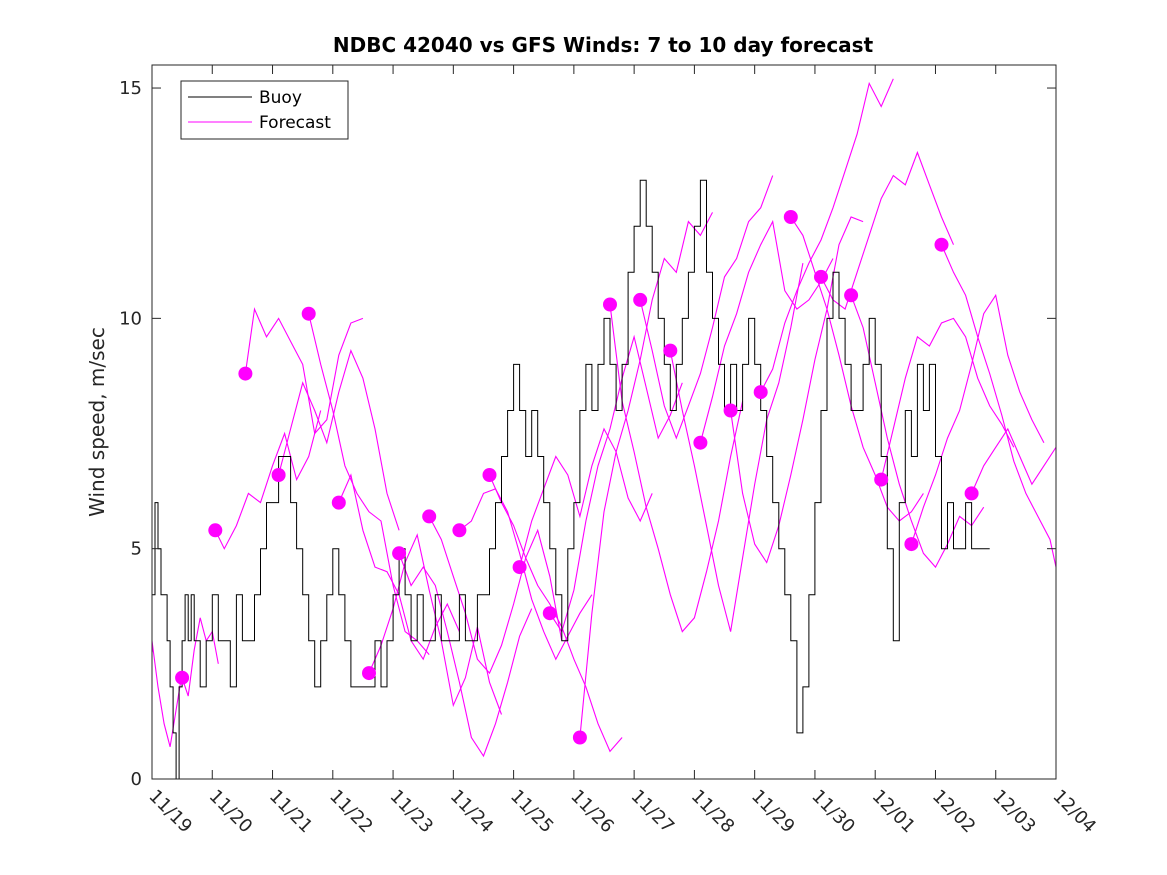 This screenshot has width=1167, height=875. I want to click on legend: Buoy Forecast, so click(264, 110).